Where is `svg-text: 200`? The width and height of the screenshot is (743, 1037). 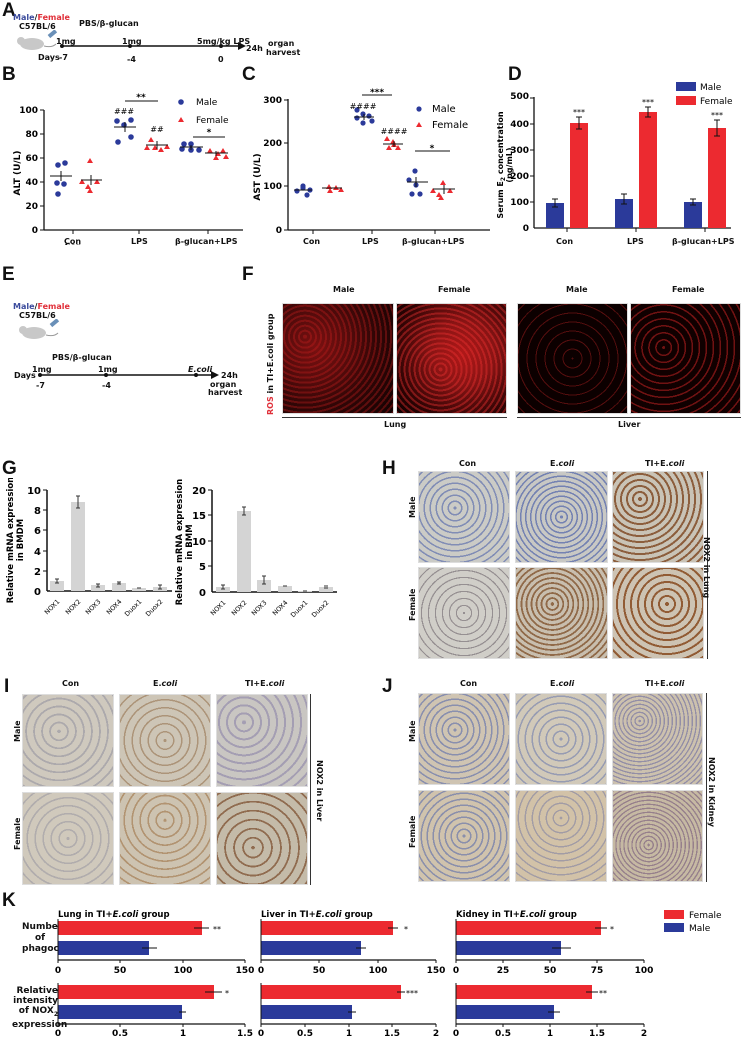 svg-text: 200 is located at coordinates (272, 144).